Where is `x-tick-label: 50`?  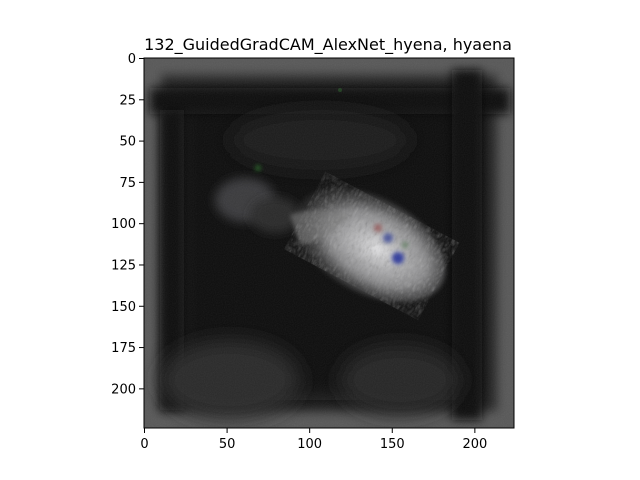 x-tick-label: 50 is located at coordinates (227, 444).